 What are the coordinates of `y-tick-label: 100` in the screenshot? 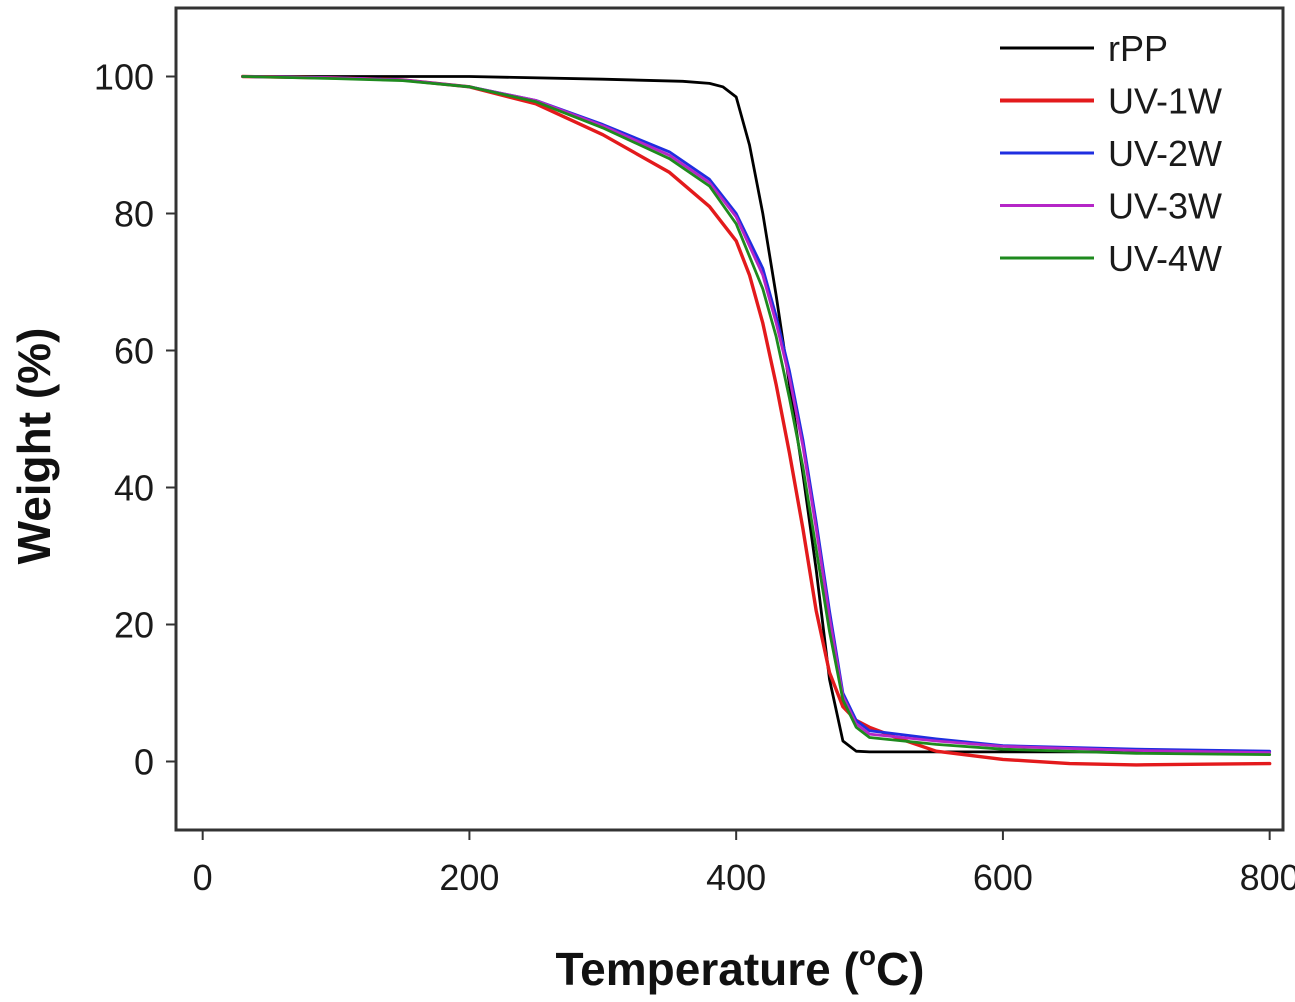 It's located at (124, 77).